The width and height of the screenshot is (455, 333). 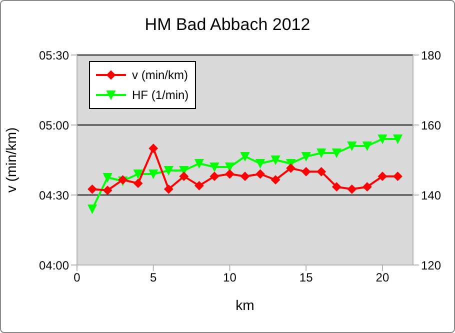 What do you see at coordinates (230, 277) in the screenshot?
I see `x-tick-label: 10` at bounding box center [230, 277].